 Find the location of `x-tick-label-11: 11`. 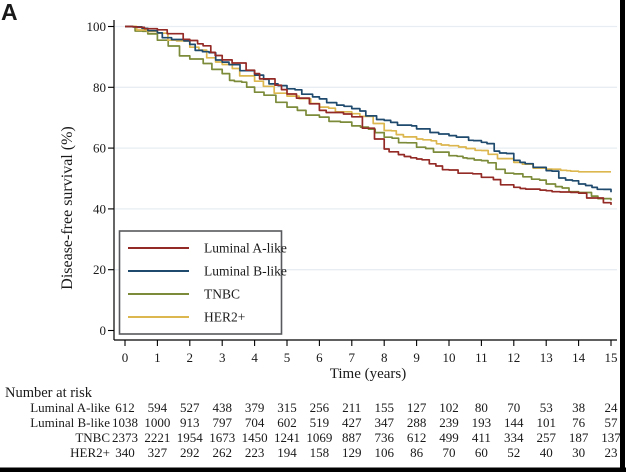

x-tick-label-11: 11 is located at coordinates (481, 357).